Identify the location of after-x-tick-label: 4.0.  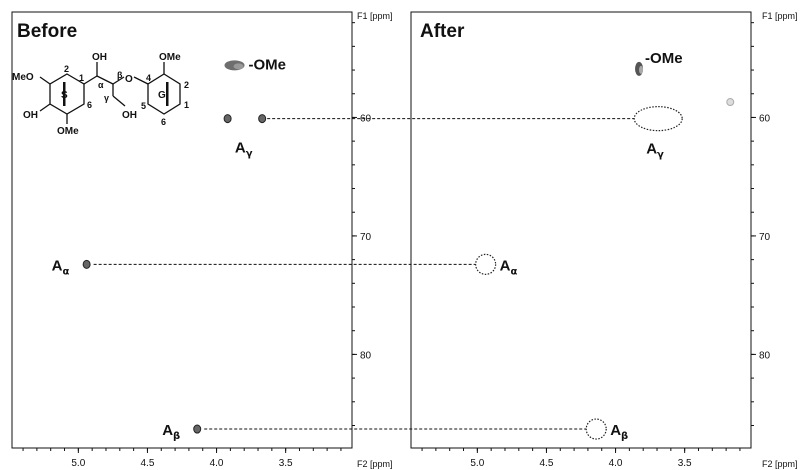
(616, 463).